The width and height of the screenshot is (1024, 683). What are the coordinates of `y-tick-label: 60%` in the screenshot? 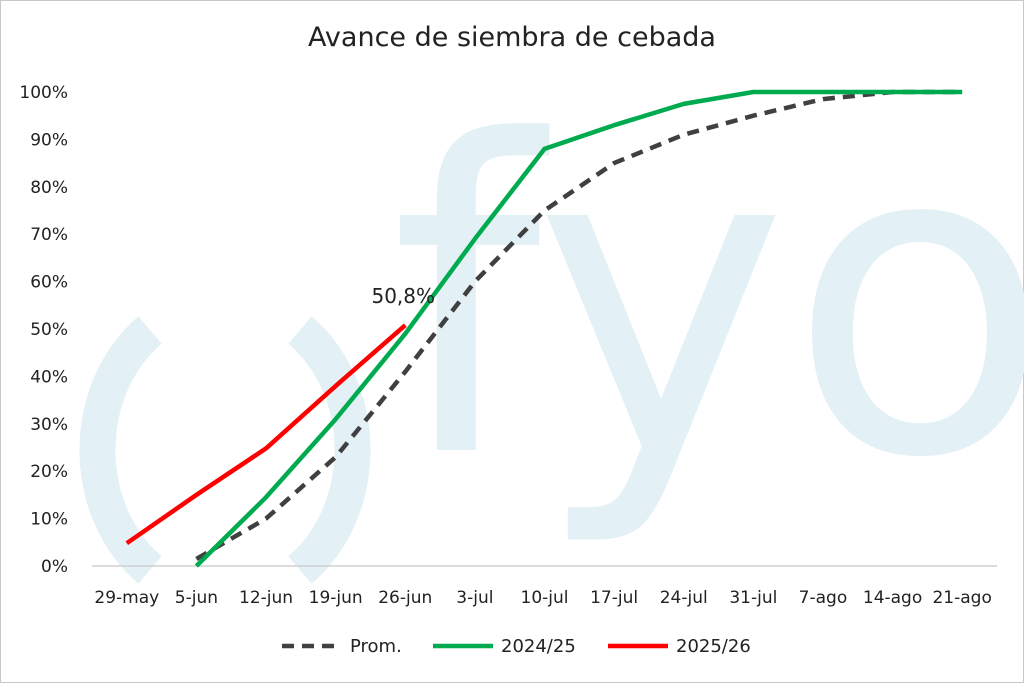 It's located at (49, 283).